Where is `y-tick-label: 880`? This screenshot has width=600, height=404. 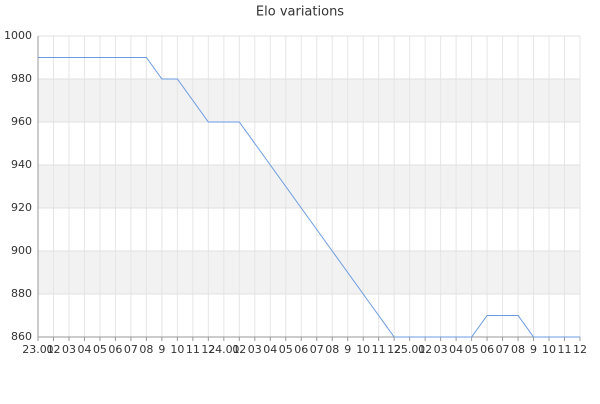
y-tick-label: 880 is located at coordinates (21, 293).